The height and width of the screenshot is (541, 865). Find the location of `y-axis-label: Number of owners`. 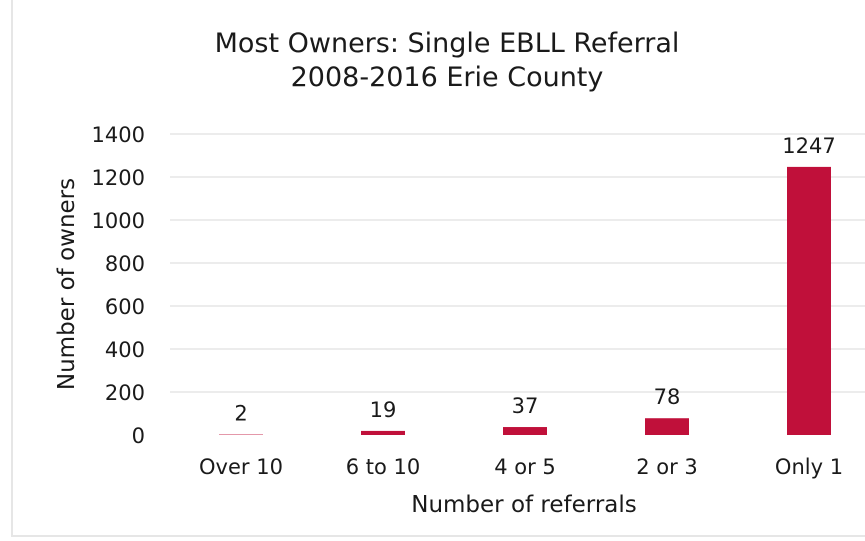

y-axis-label: Number of owners is located at coordinates (67, 284).